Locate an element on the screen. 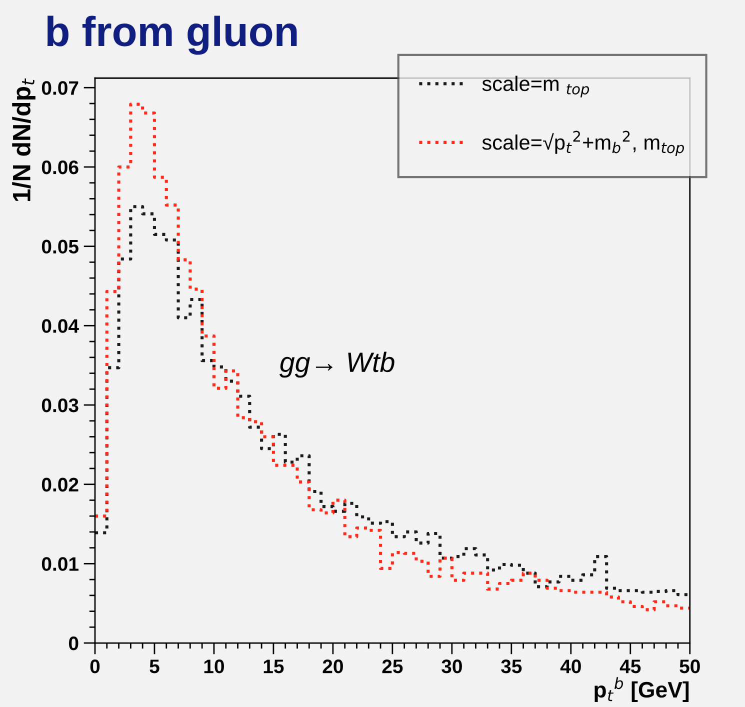 The height and width of the screenshot is (707, 745). y-tick-label: 0 is located at coordinates (73, 643).